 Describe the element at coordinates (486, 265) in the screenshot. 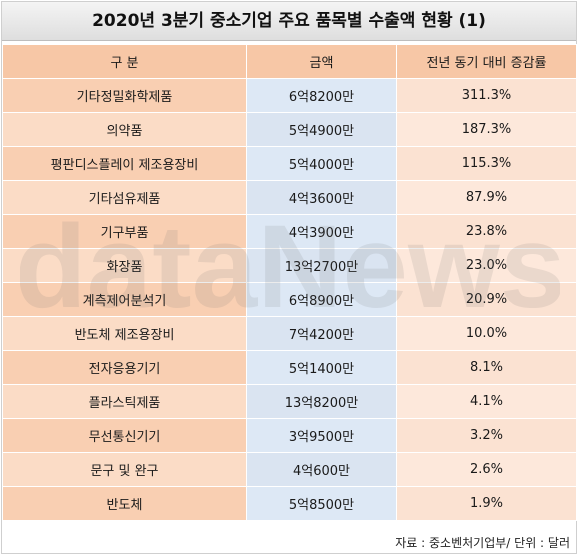

I see `row-change: 23.0%` at that location.